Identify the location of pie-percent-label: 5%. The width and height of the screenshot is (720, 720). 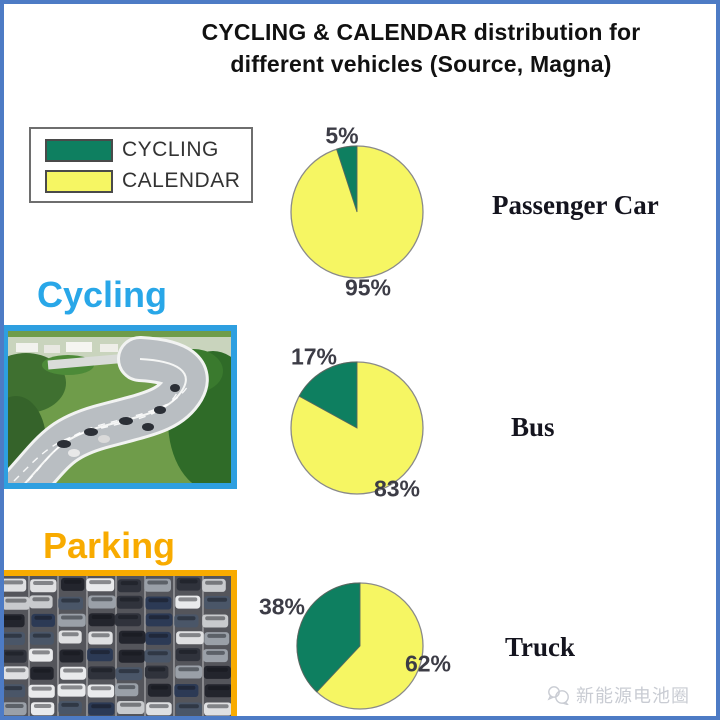
(342, 135).